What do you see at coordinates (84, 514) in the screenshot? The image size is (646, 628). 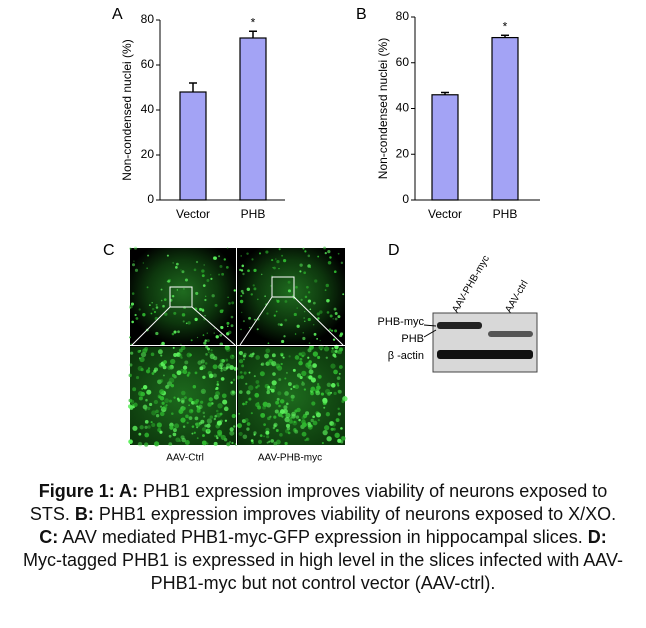 I see `caption-text: B:` at bounding box center [84, 514].